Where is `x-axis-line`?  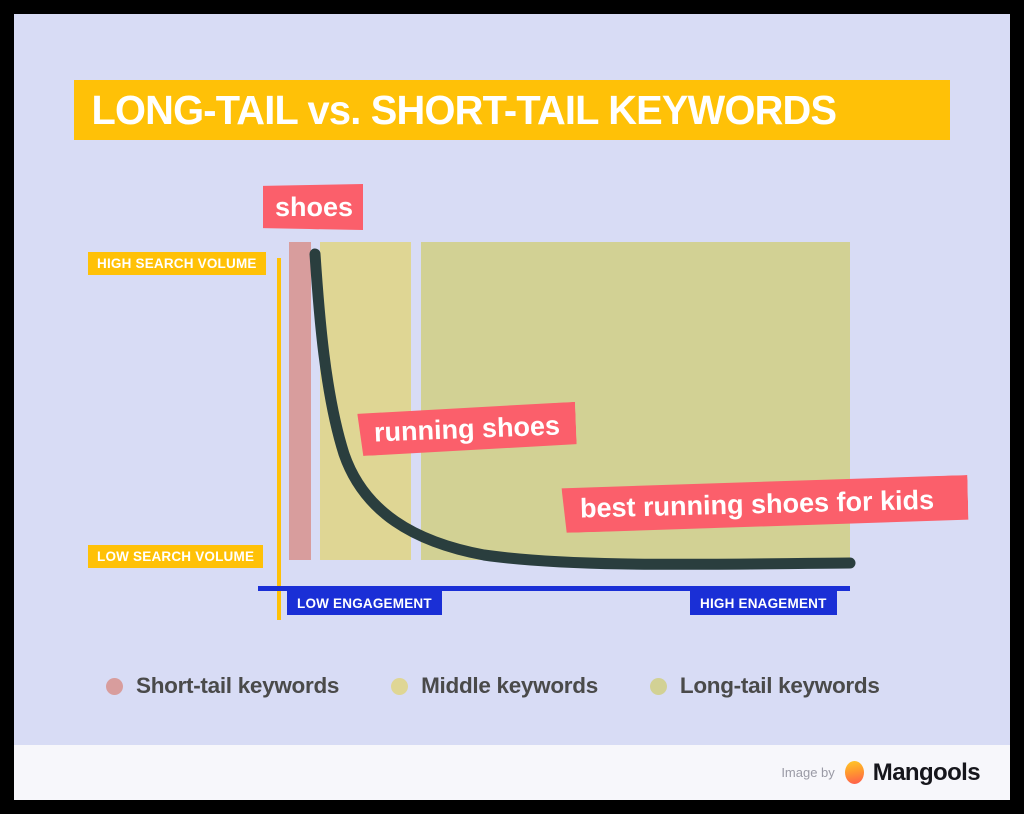 x-axis-line is located at coordinates (554, 588).